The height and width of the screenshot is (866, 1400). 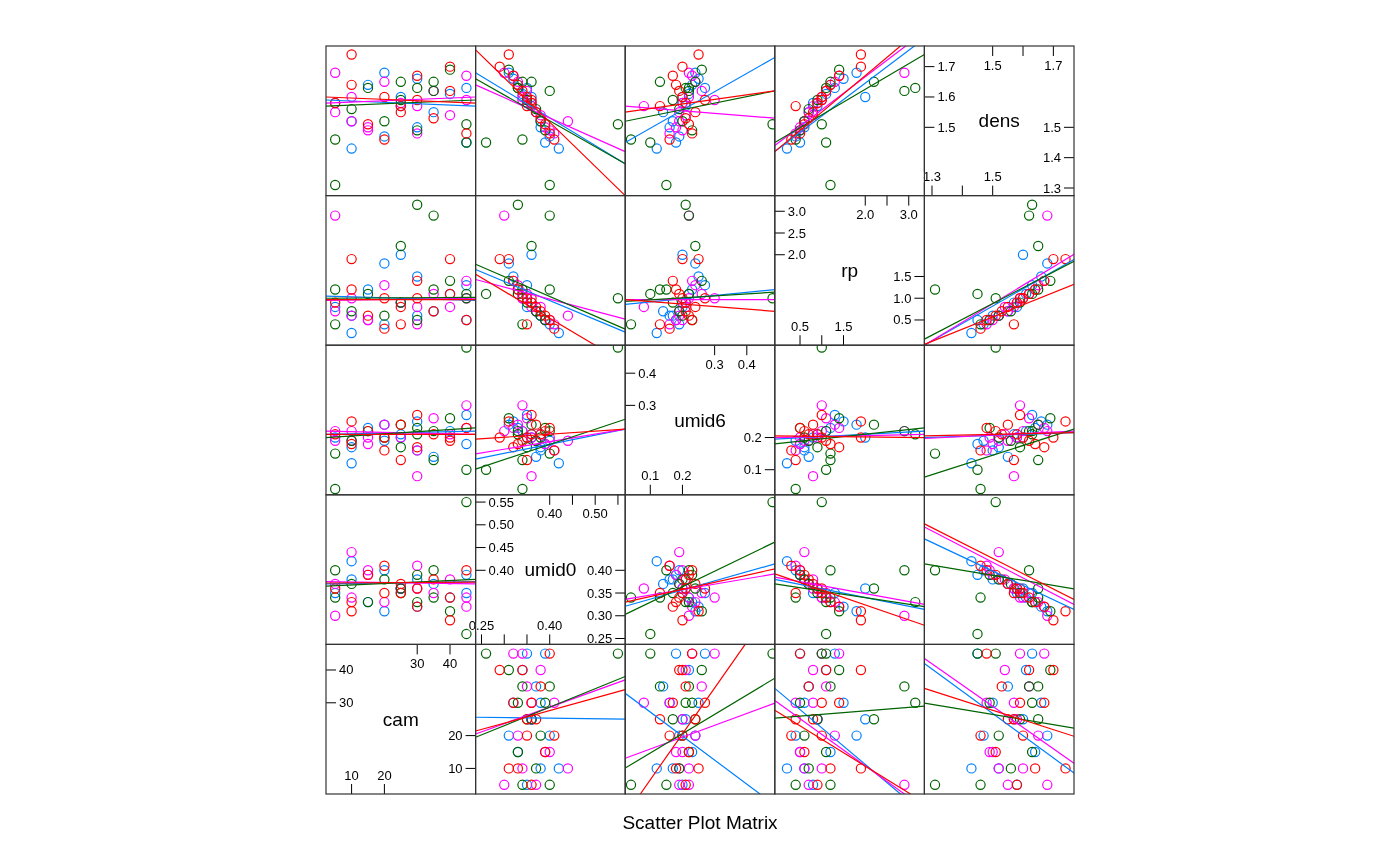 I want to click on y2-tick-label: 0.30, so click(x=599, y=616).